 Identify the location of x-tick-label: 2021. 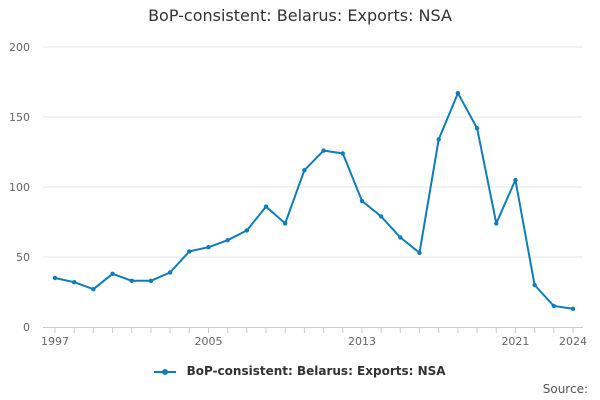
(515, 341).